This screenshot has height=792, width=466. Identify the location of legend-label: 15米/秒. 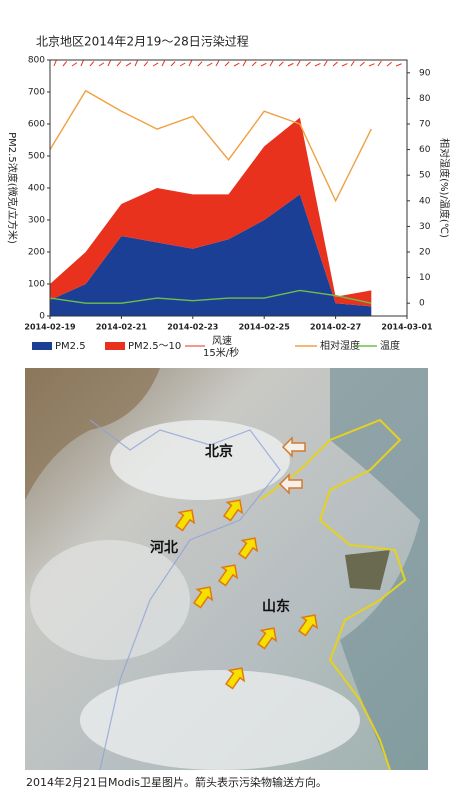
(221, 352).